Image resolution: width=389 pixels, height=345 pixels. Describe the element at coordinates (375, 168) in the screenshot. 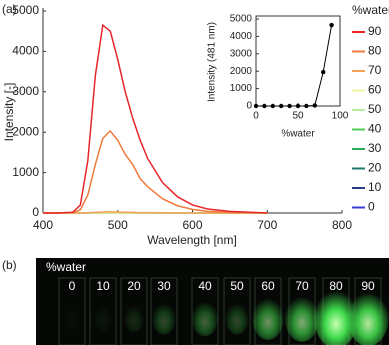

I see `legend-label: 20` at that location.